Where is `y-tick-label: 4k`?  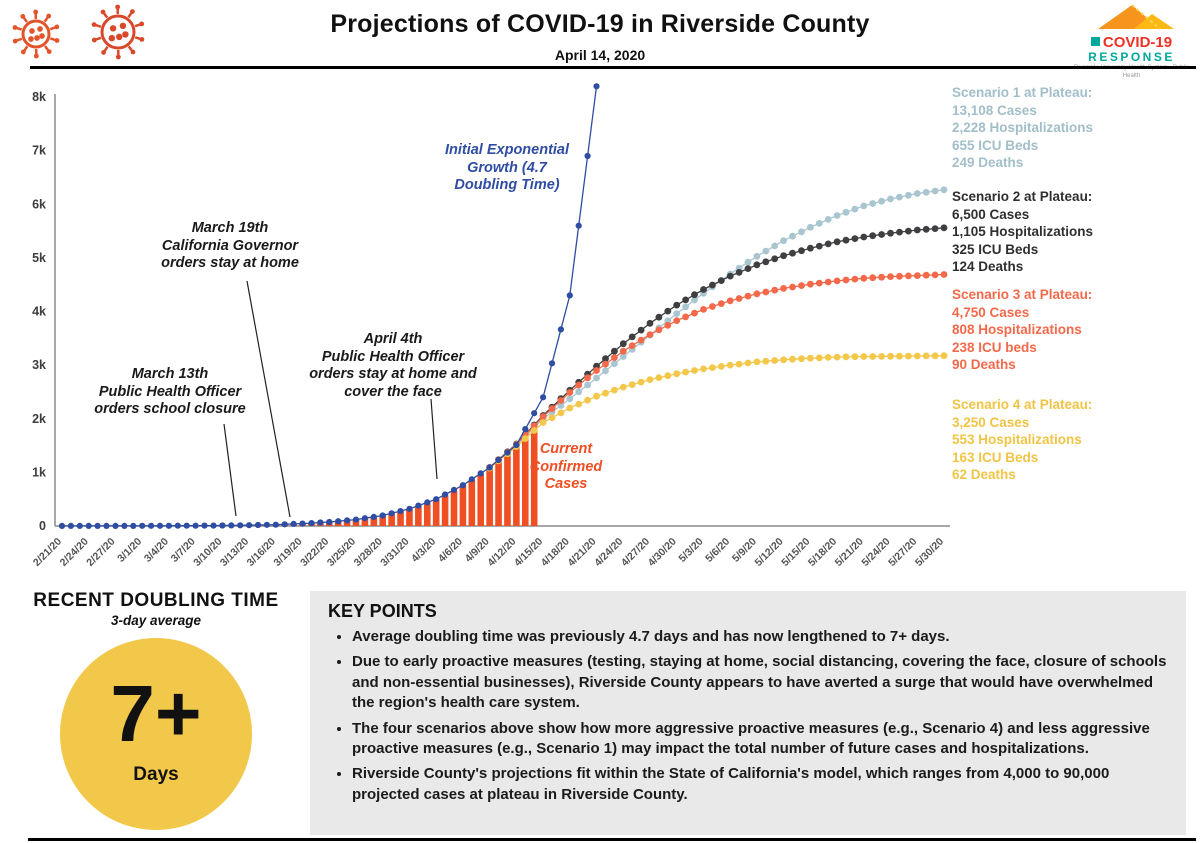 y-tick-label: 4k is located at coordinates (39, 312).